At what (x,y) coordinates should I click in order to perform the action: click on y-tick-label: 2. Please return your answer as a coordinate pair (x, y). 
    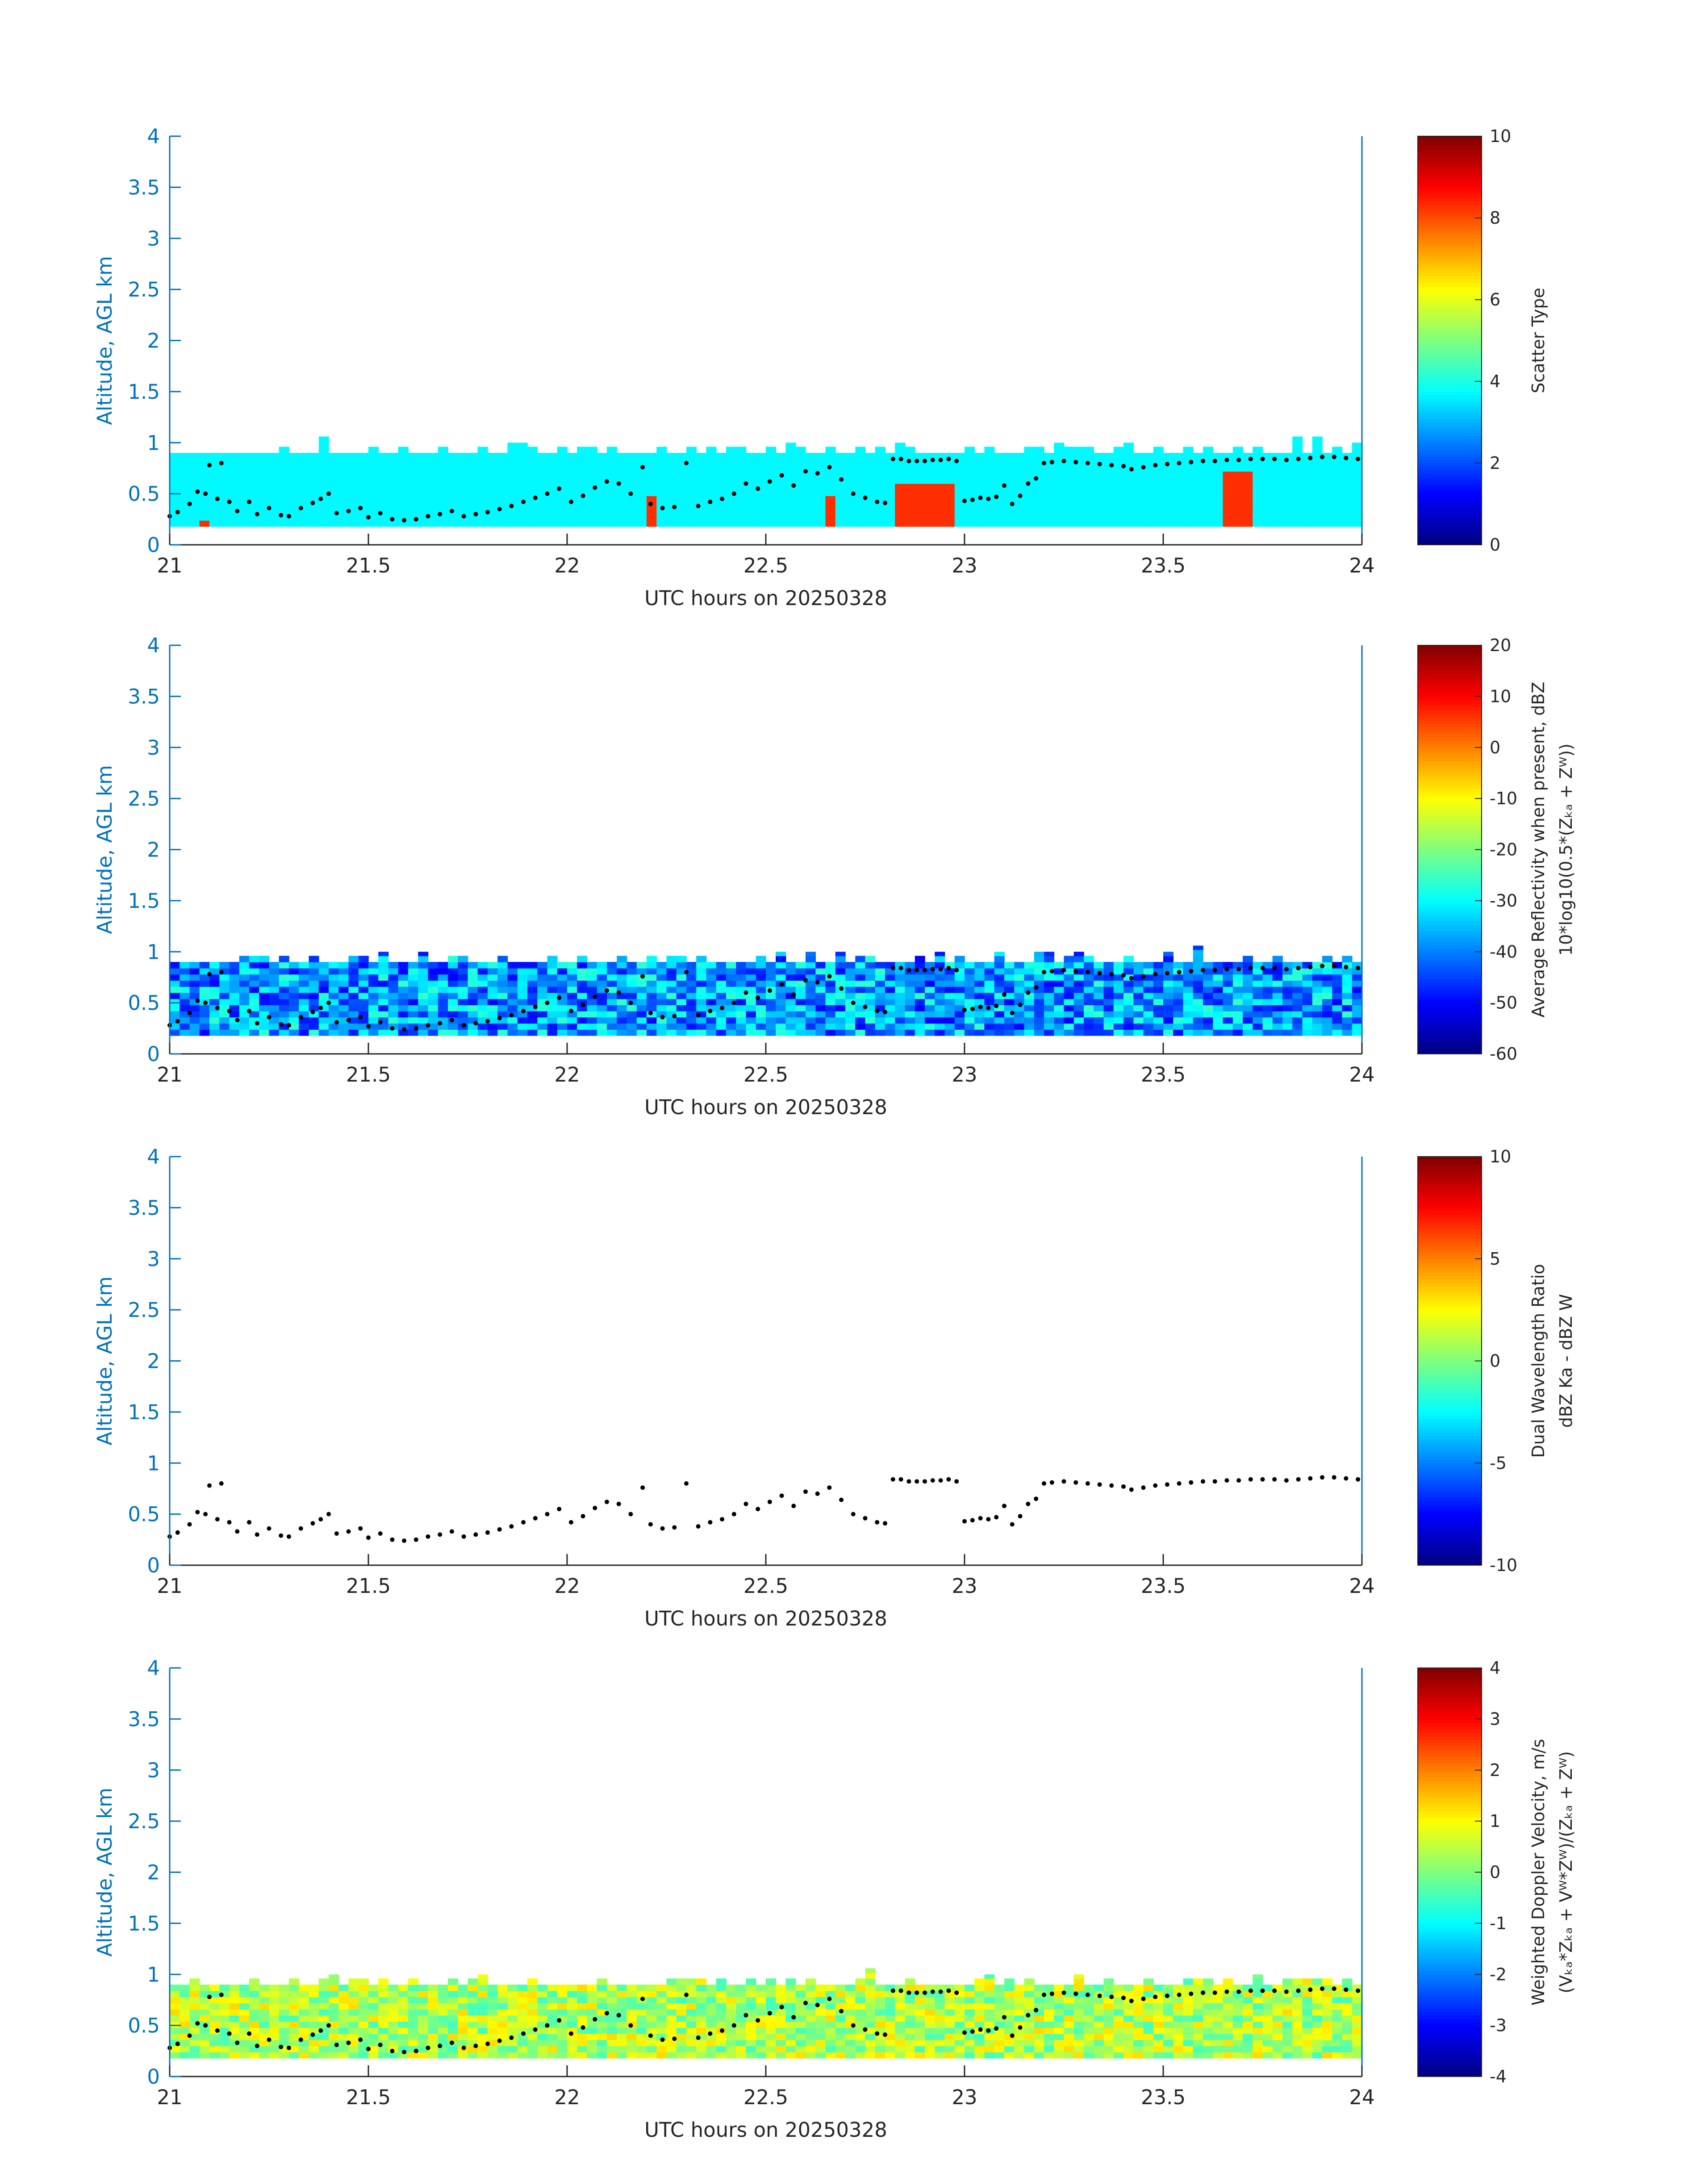
    Looking at the image, I should click on (153, 1361).